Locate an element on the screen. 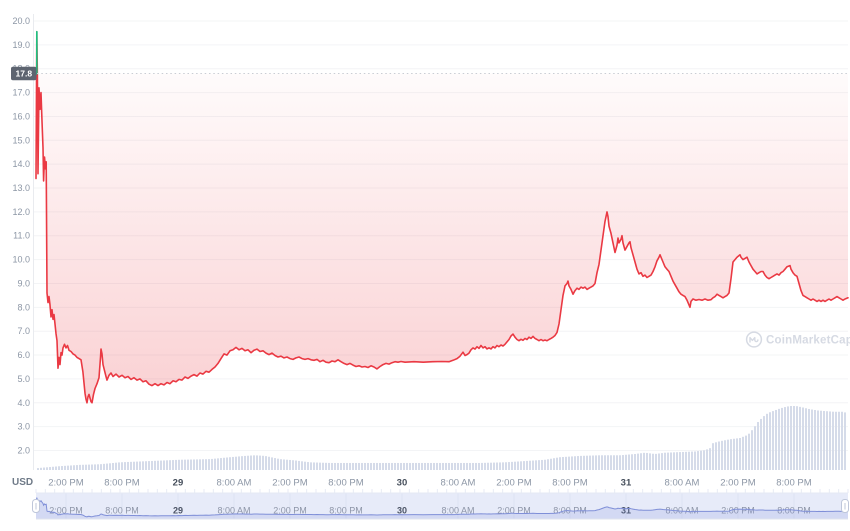 This screenshot has width=850, height=531. y-tick-label: 14.0 is located at coordinates (21, 164).